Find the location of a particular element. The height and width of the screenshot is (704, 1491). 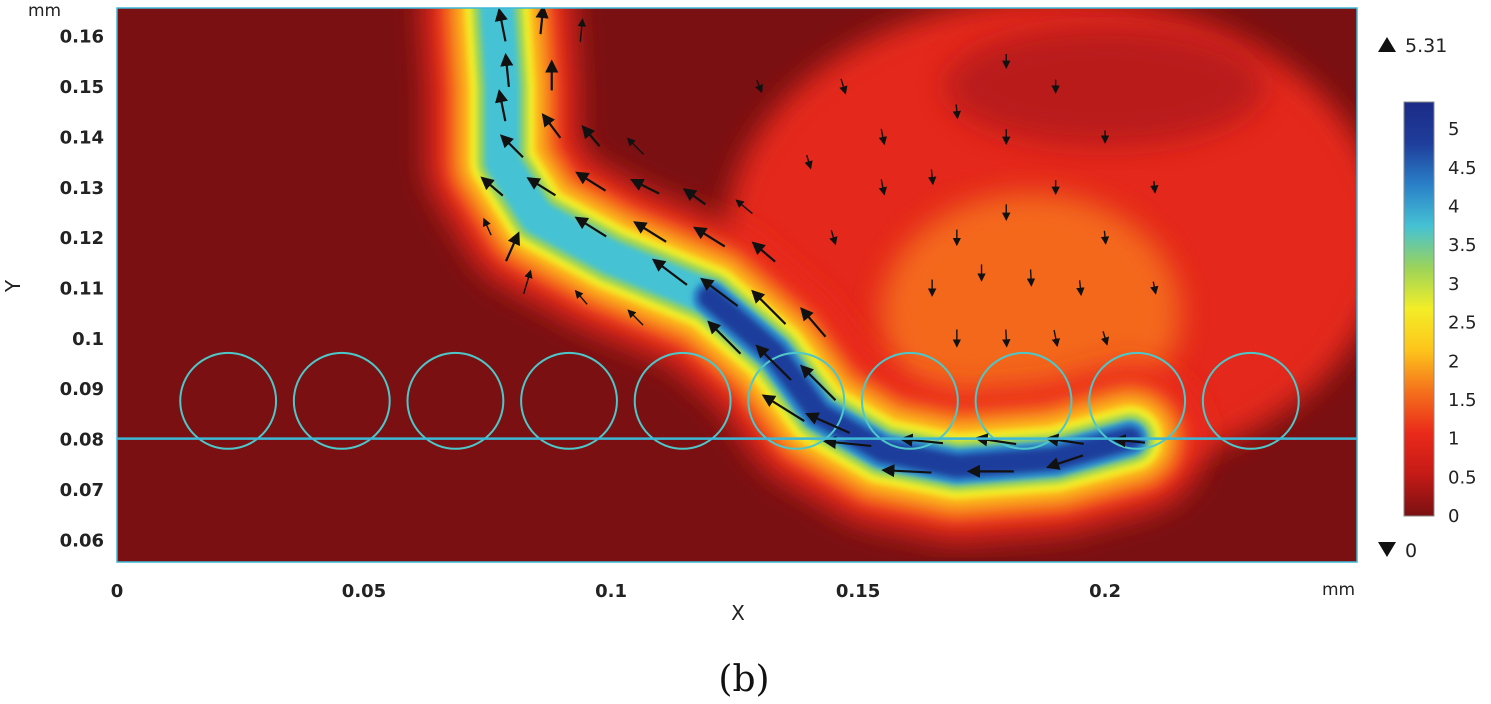

x-axis-ticks: 0 0.05 0.1 0.15 0.2 is located at coordinates (616, 591).